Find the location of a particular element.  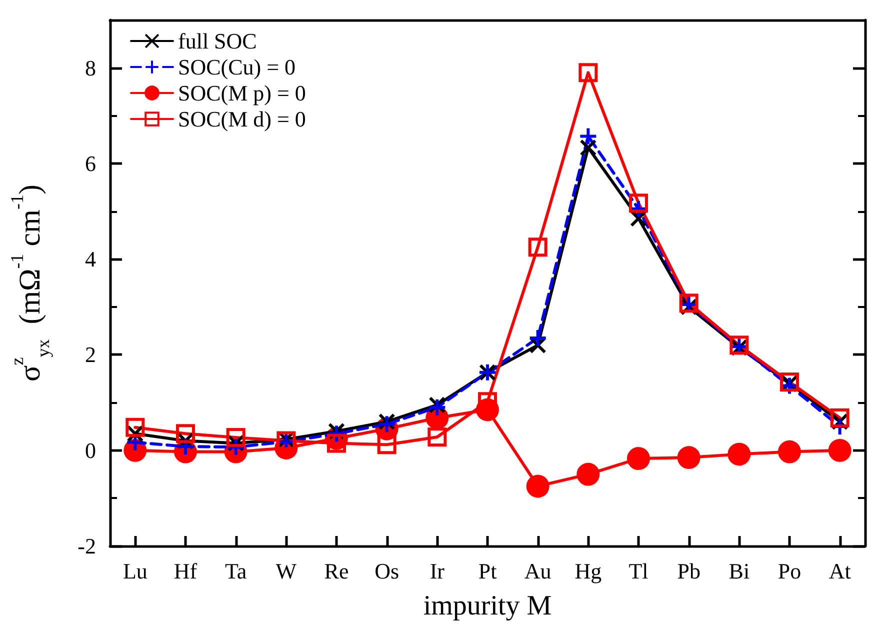

x-tick-label: Os is located at coordinates (387, 571).